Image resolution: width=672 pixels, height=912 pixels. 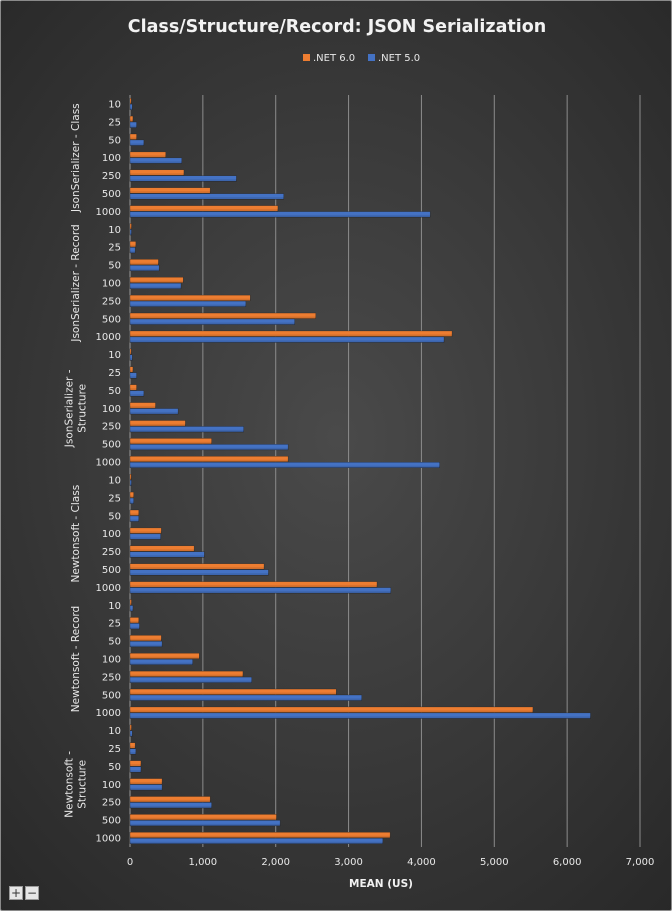 What do you see at coordinates (76, 283) in the screenshot?
I see `y-group-label: JsonSerializer - Record` at bounding box center [76, 283].